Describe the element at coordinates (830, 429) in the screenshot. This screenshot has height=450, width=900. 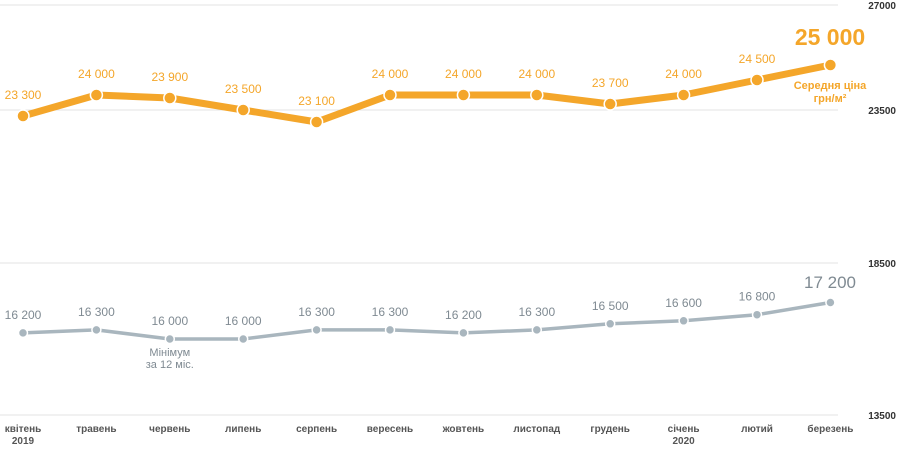
I see `x-tick-label: березень` at that location.